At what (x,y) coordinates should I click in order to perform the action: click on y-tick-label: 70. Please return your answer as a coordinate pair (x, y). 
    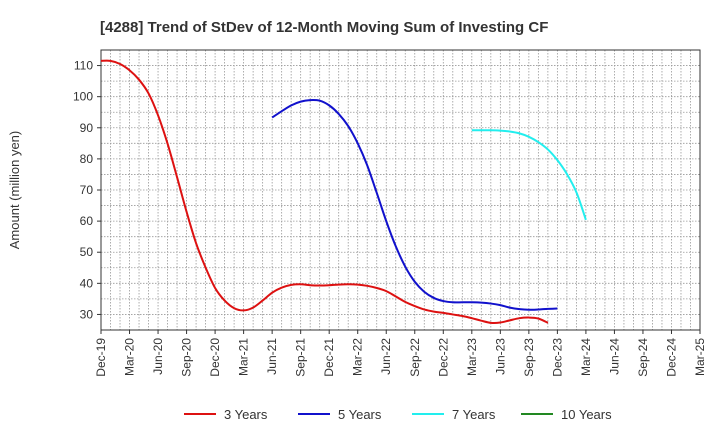
    Looking at the image, I should click on (87, 190).